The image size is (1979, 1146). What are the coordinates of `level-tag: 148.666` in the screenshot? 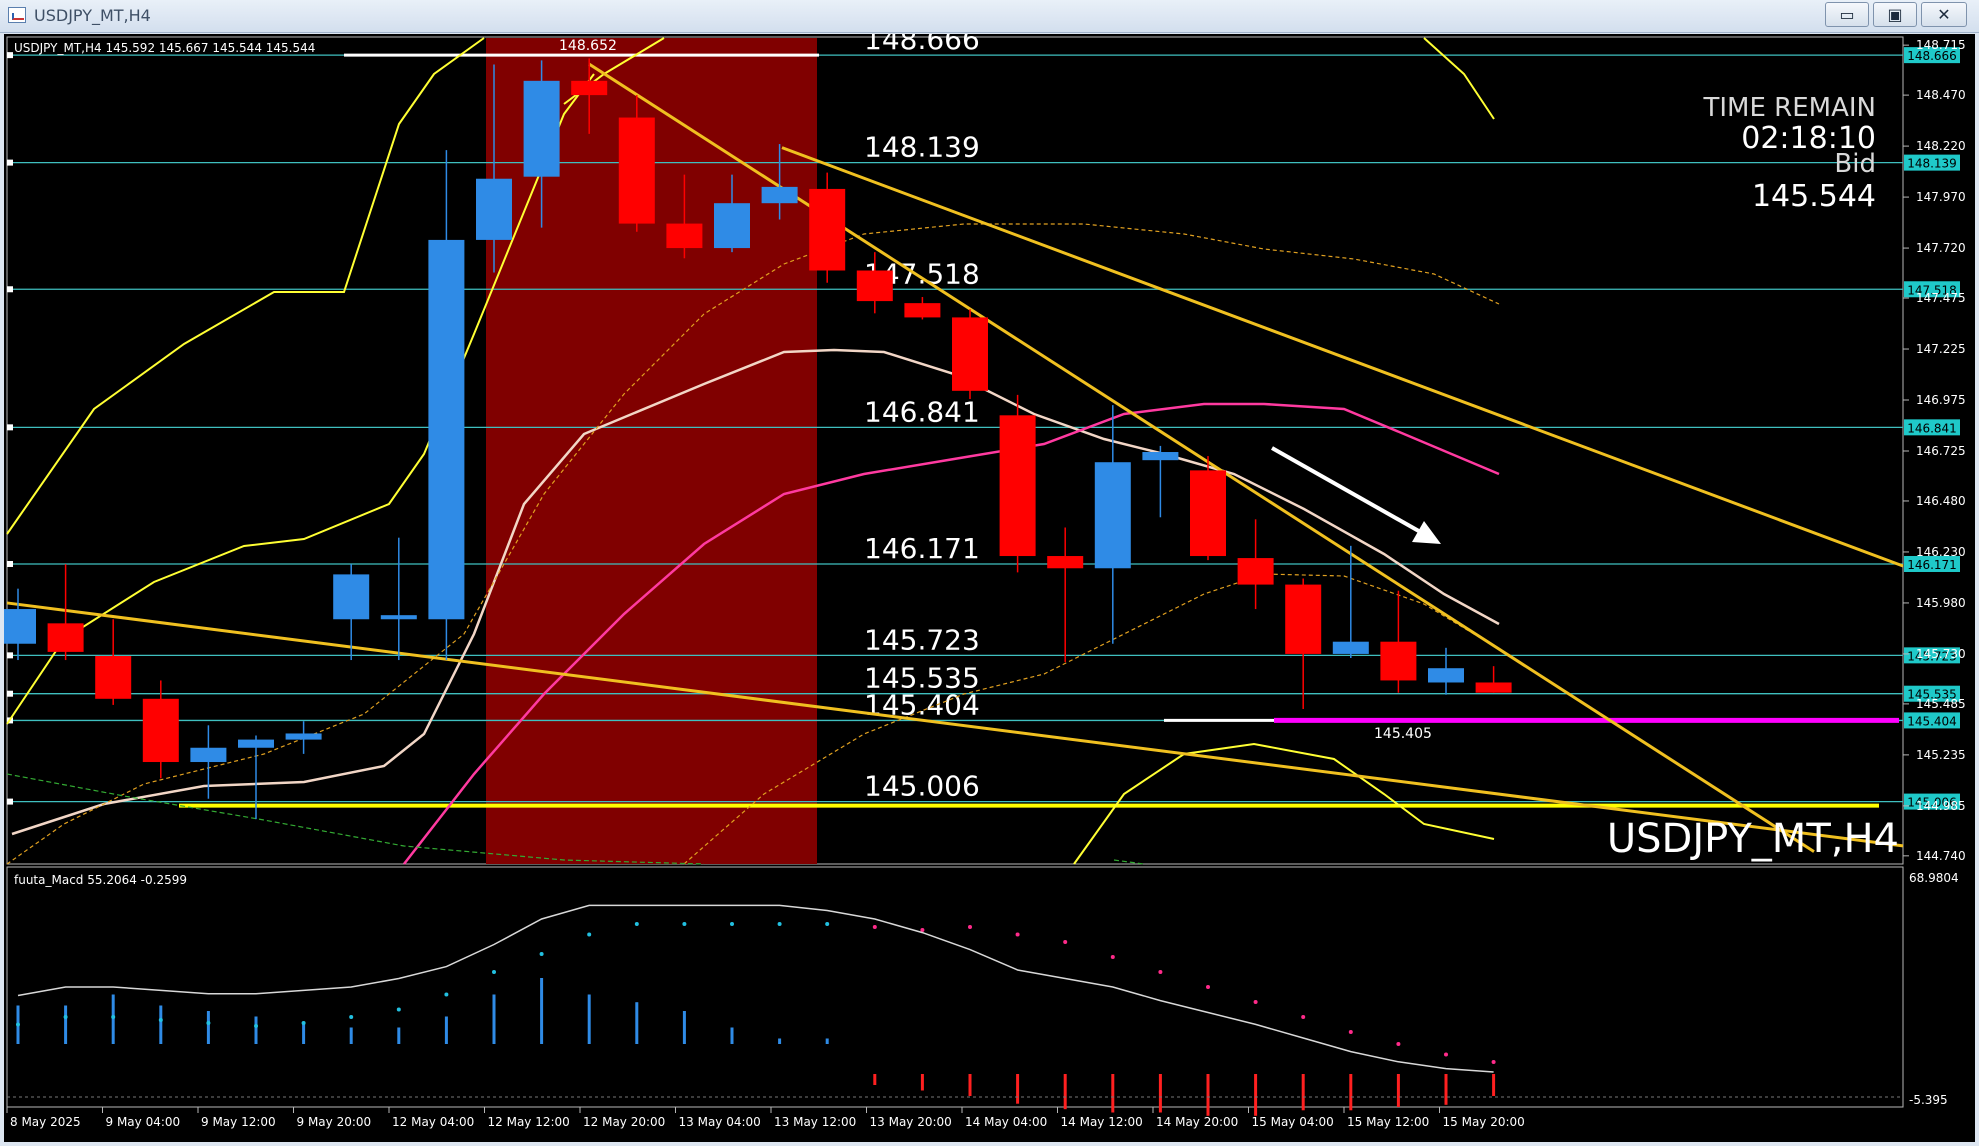 It's located at (1932, 56).